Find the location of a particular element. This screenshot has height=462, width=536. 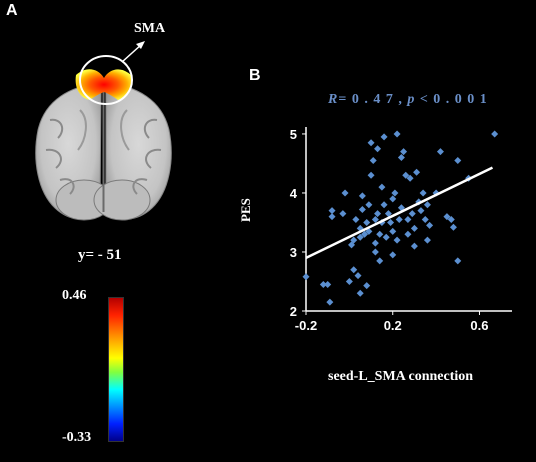

colorbar is located at coordinates (116, 369).